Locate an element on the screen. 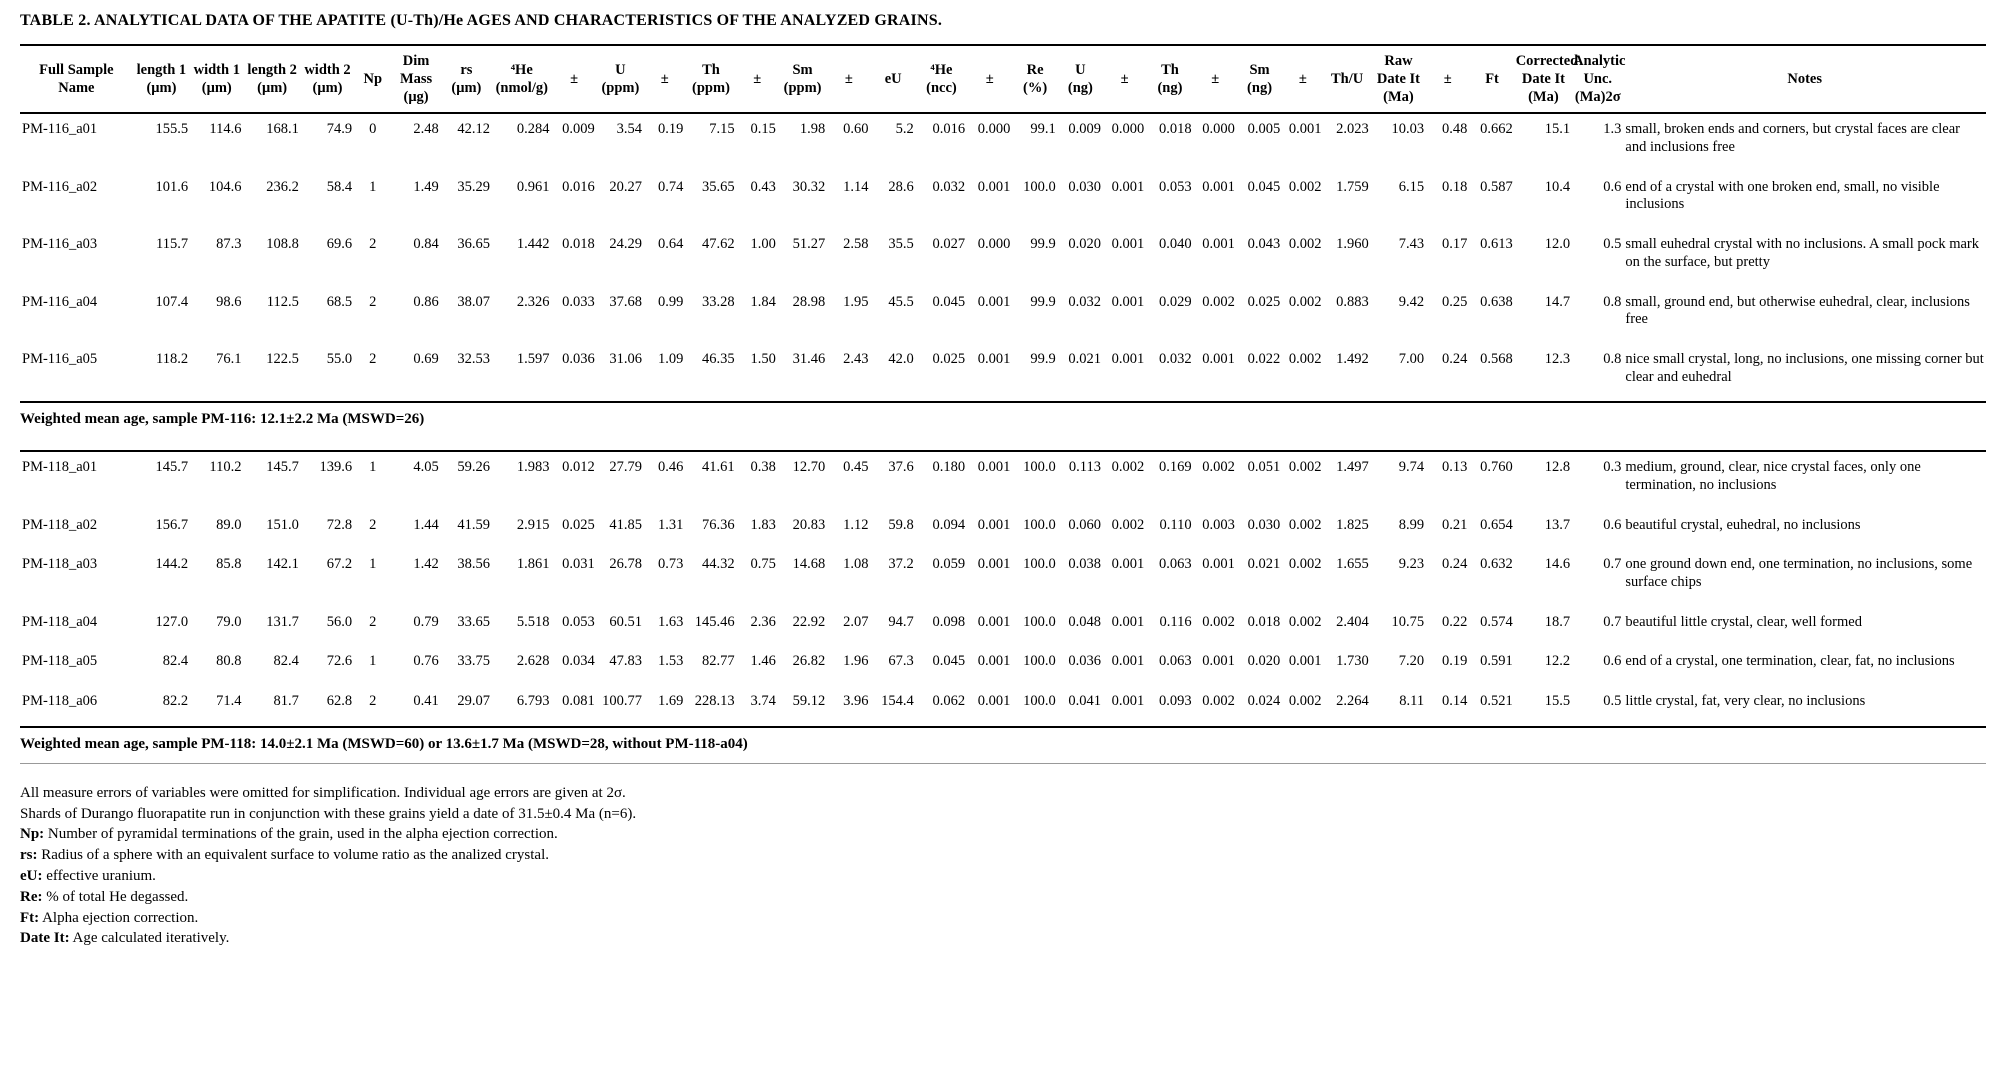  cell-he-nmol-err: 0.025 is located at coordinates (578, 524).